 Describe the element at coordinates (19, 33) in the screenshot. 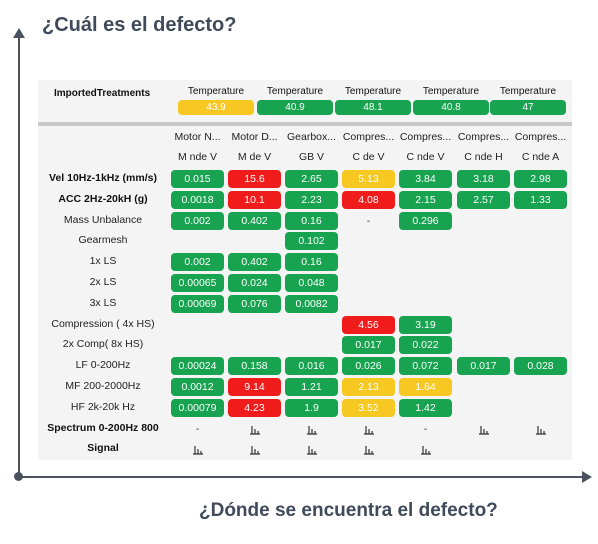

I see `y-axis-arrow` at that location.